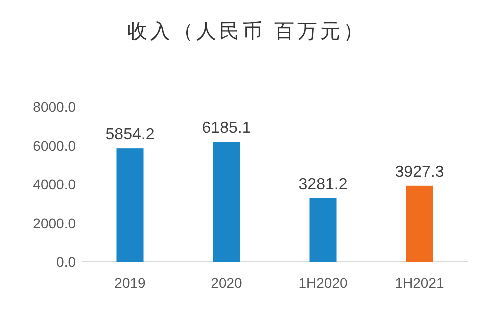  Describe the element at coordinates (227, 283) in the screenshot. I see `x-tick-label: 2020` at that location.